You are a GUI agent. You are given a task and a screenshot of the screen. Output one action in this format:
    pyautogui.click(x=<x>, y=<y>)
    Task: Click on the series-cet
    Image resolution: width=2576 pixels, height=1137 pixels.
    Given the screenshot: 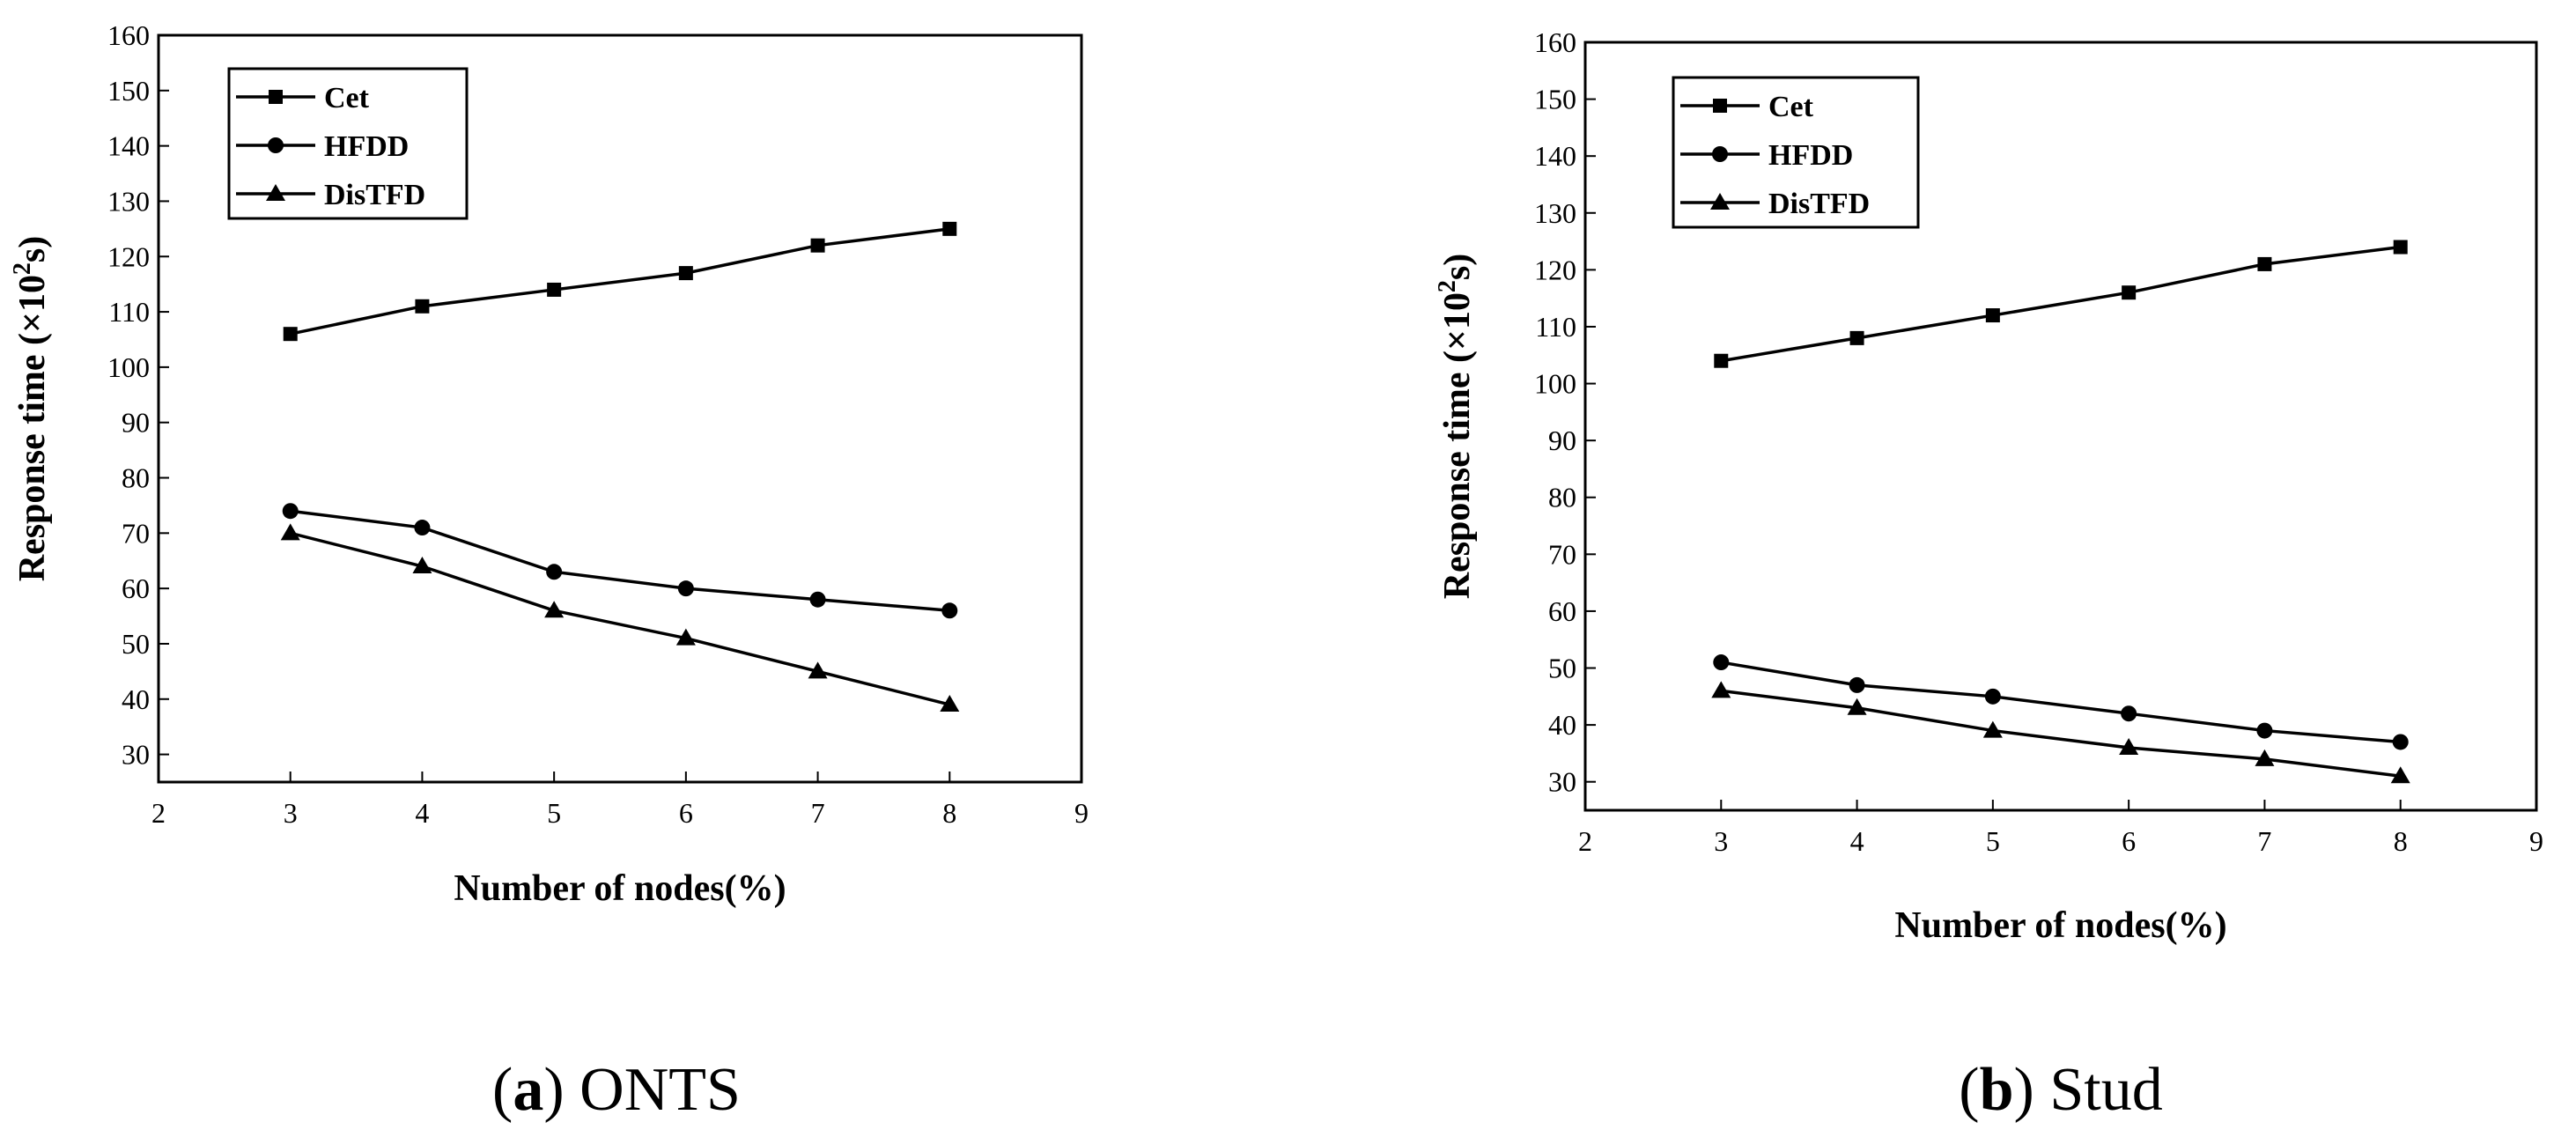 What is the action you would take?
    pyautogui.click(x=2061, y=304)
    